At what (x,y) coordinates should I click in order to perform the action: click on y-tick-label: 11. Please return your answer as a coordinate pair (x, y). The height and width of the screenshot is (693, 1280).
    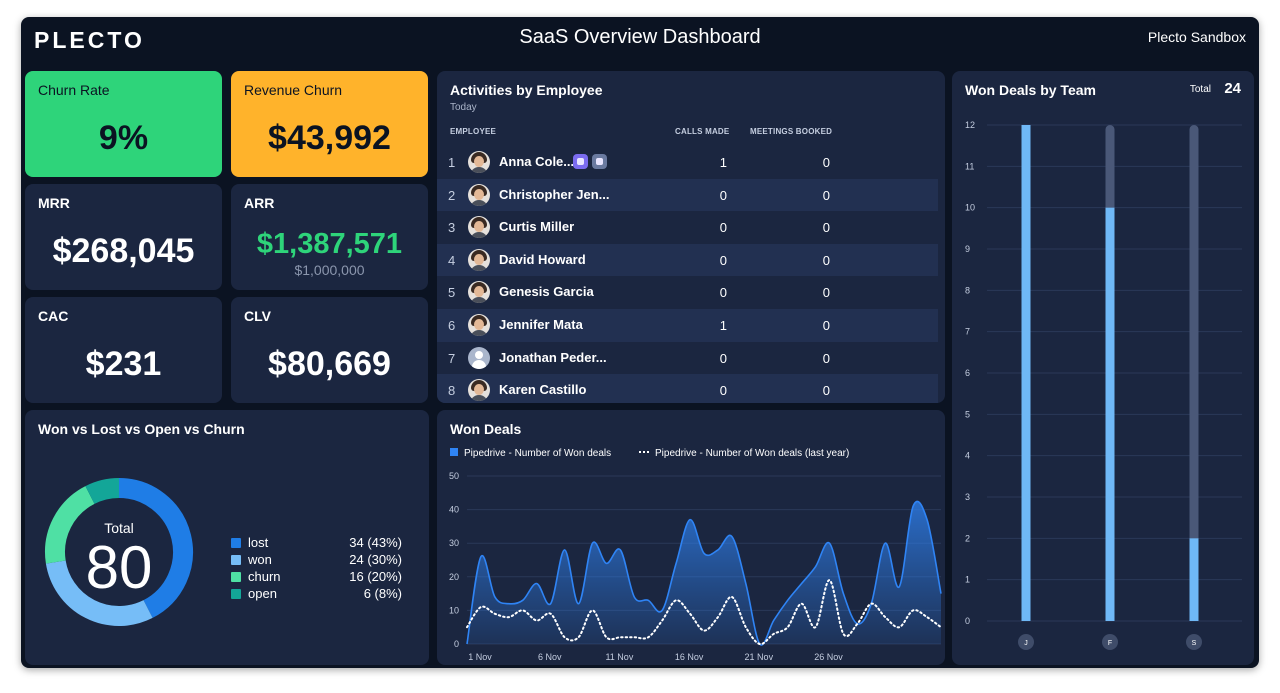
    Looking at the image, I should click on (969, 166).